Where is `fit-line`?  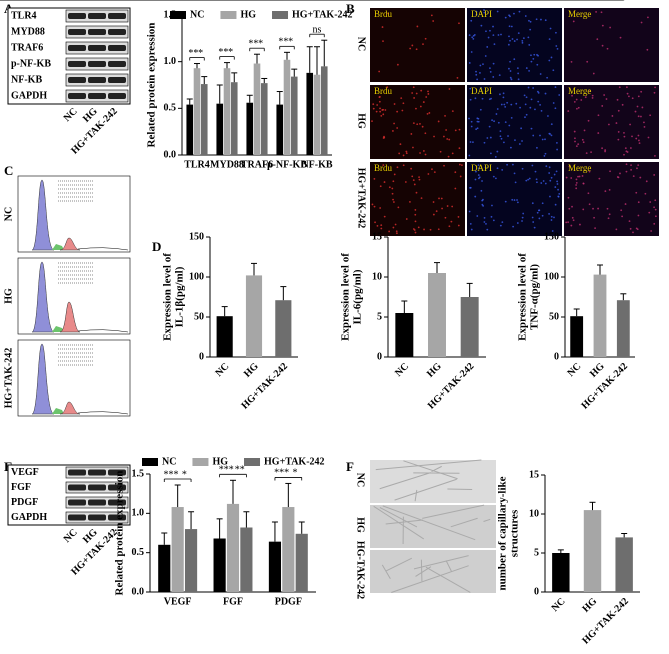 fit-line is located at coordinates (103, 249).